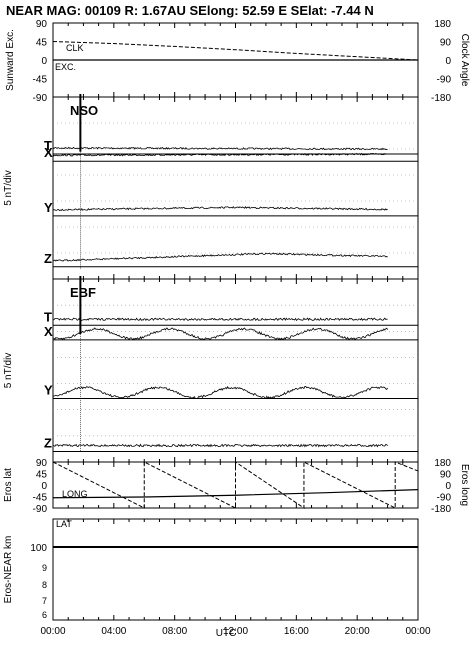 This screenshot has height=656, width=473. Describe the element at coordinates (48, 258) in the screenshot. I see `nso-component-label: Z` at that location.